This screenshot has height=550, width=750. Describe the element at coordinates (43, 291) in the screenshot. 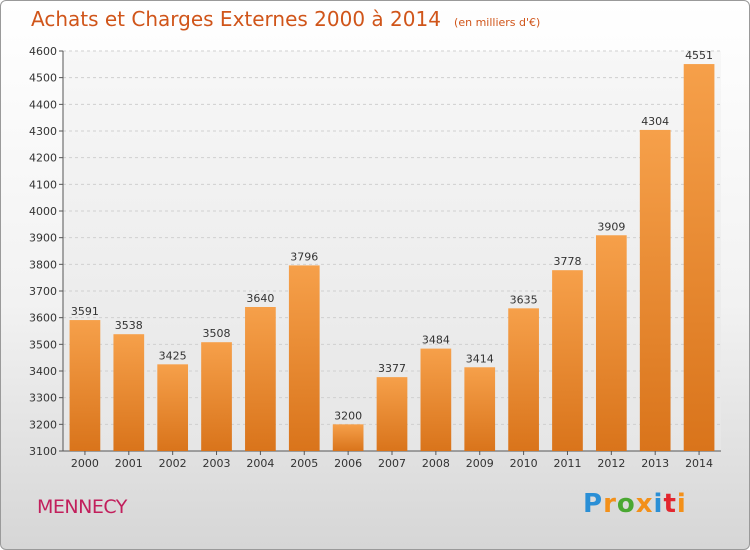

I see `y-tick-label: 3700` at that location.